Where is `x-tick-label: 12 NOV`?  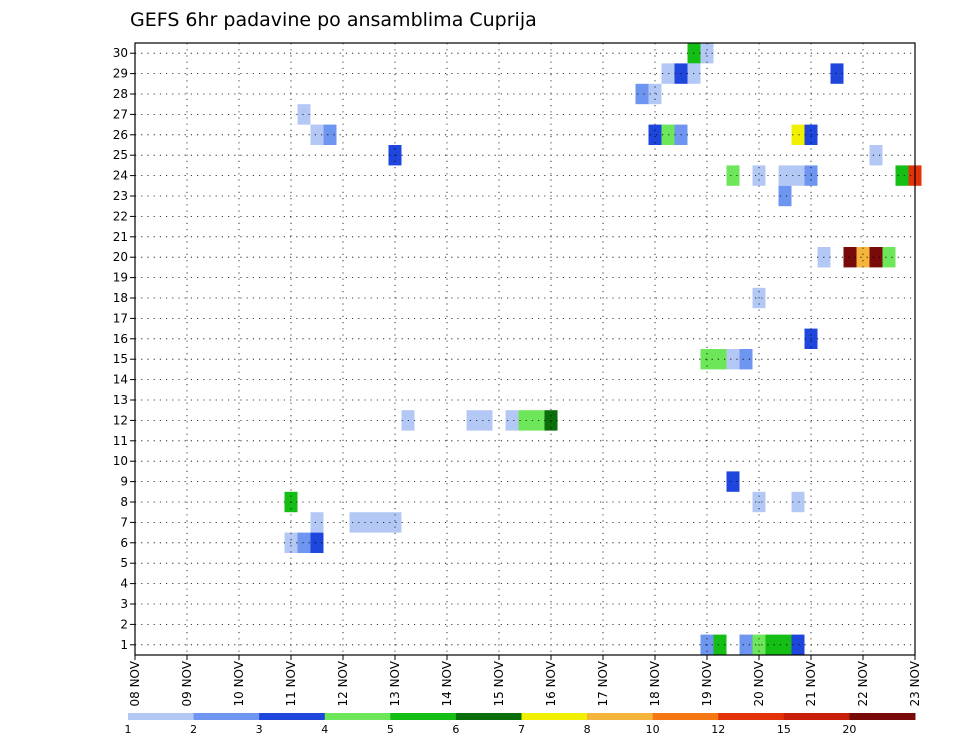
x-tick-label: 12 NOV is located at coordinates (343, 683).